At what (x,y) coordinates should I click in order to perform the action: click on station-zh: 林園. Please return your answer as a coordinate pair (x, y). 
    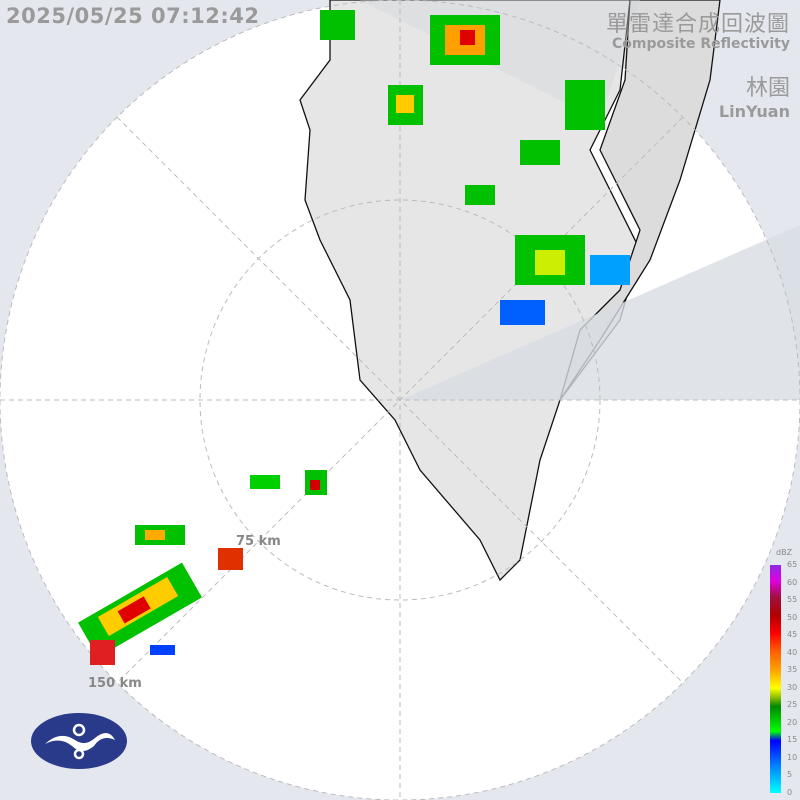
    Looking at the image, I should click on (767, 88).